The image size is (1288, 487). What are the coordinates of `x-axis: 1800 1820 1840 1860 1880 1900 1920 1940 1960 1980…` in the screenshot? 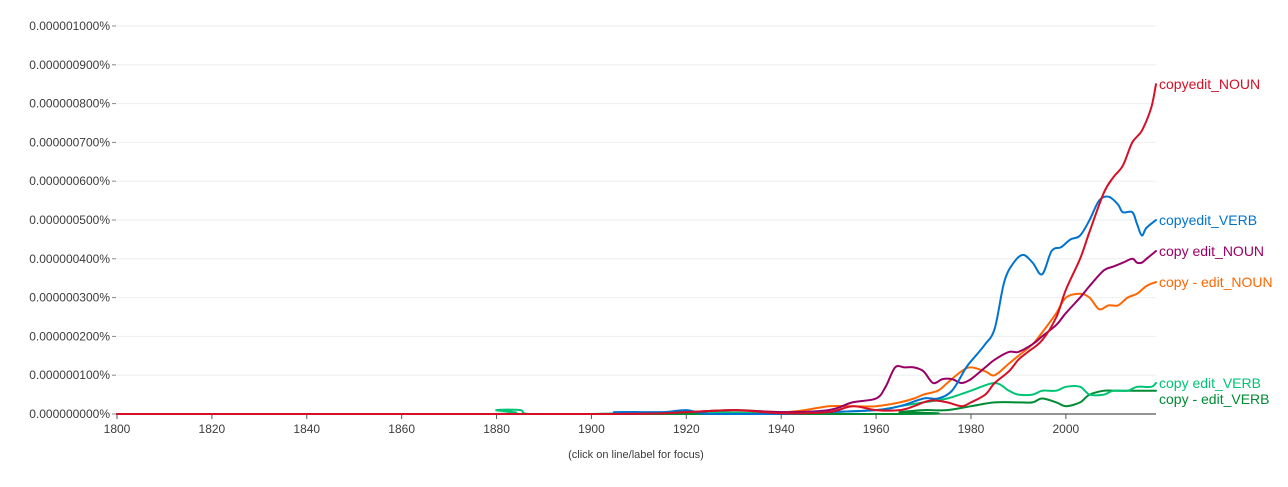 It's located at (630, 424).